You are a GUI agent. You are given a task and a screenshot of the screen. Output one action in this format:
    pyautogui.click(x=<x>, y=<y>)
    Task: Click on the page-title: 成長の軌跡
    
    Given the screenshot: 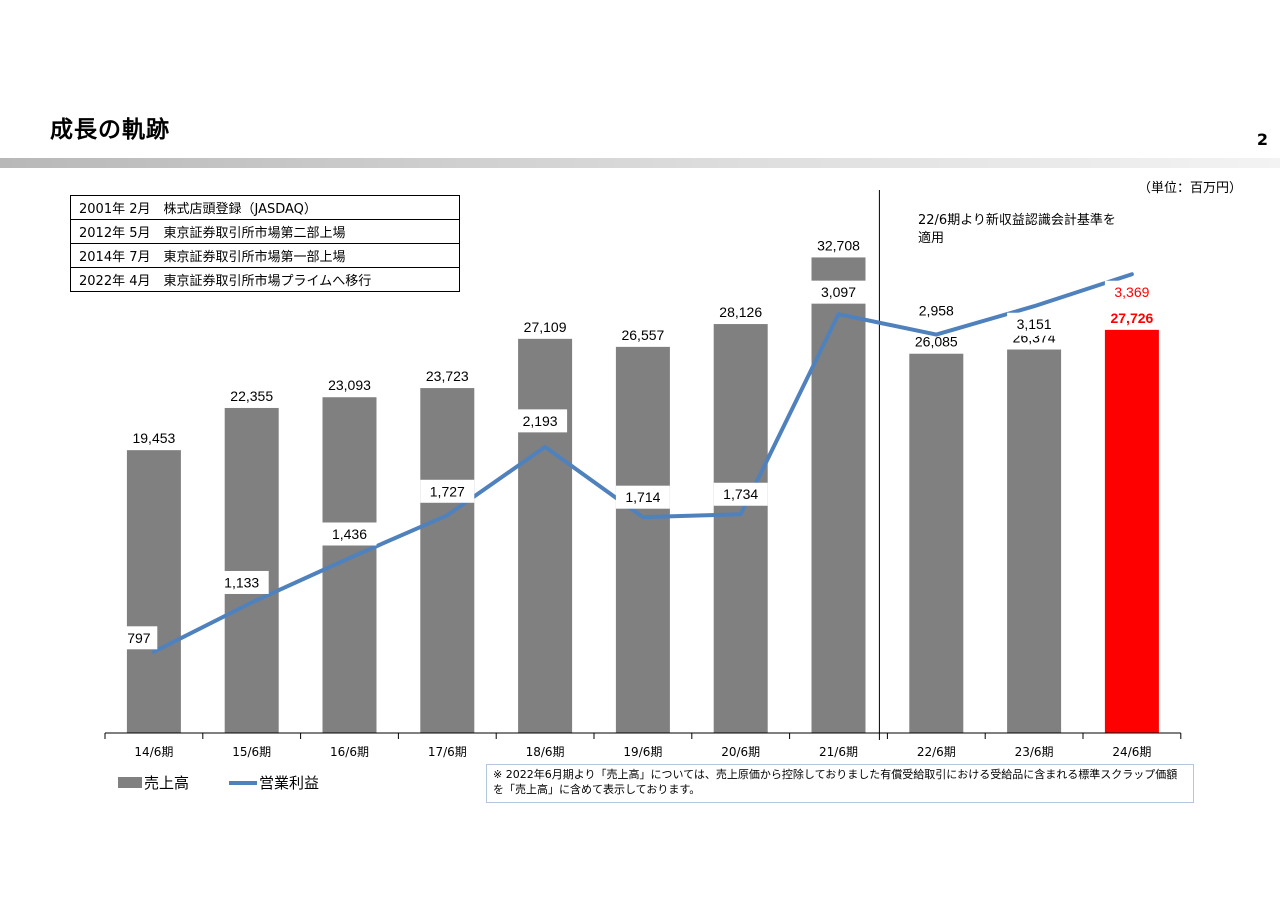 What is the action you would take?
    pyautogui.click(x=110, y=130)
    